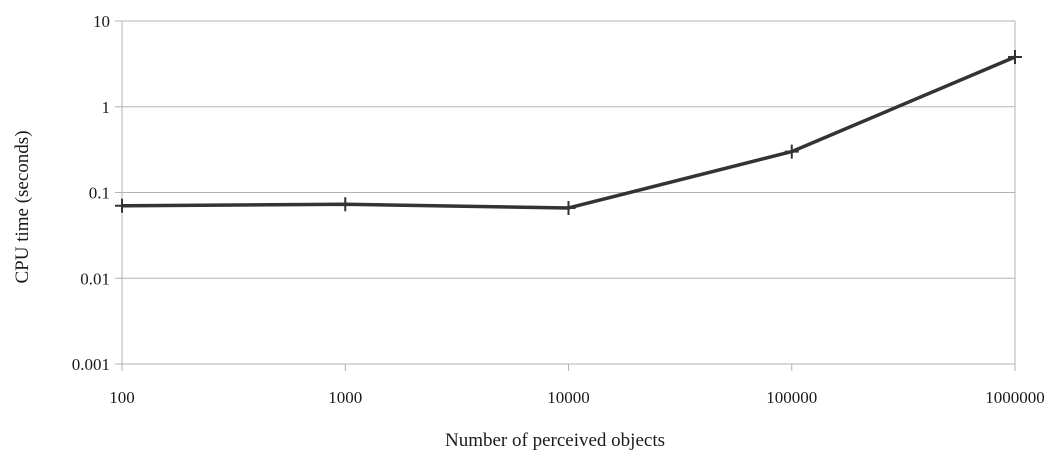 The height and width of the screenshot is (457, 1051). I want to click on y-tick-label-1: 0.01, so click(95, 278).